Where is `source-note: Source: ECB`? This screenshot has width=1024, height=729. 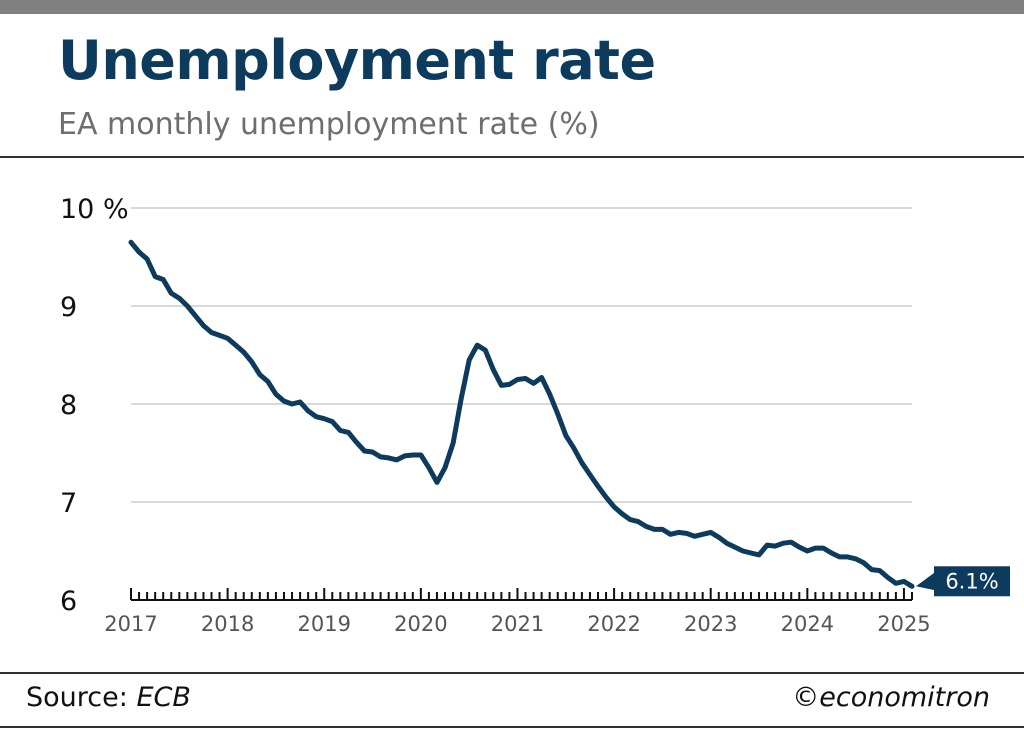 source-note: Source: ECB is located at coordinates (108, 697).